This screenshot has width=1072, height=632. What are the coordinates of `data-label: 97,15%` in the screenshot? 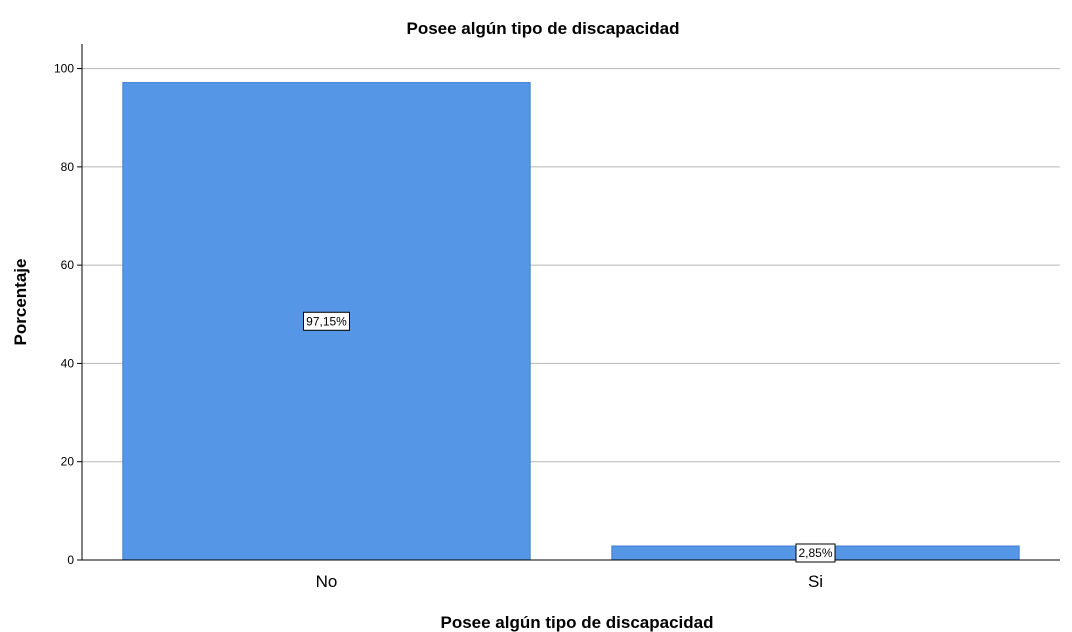 It's located at (326, 321).